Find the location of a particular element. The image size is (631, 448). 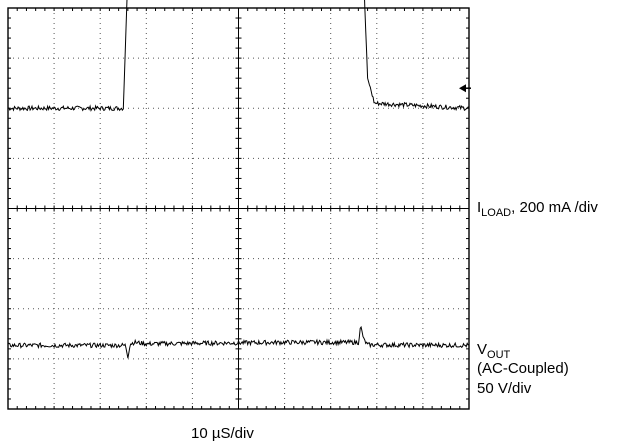

series-label-vout-scale: 50 V/div is located at coordinates (504, 388).